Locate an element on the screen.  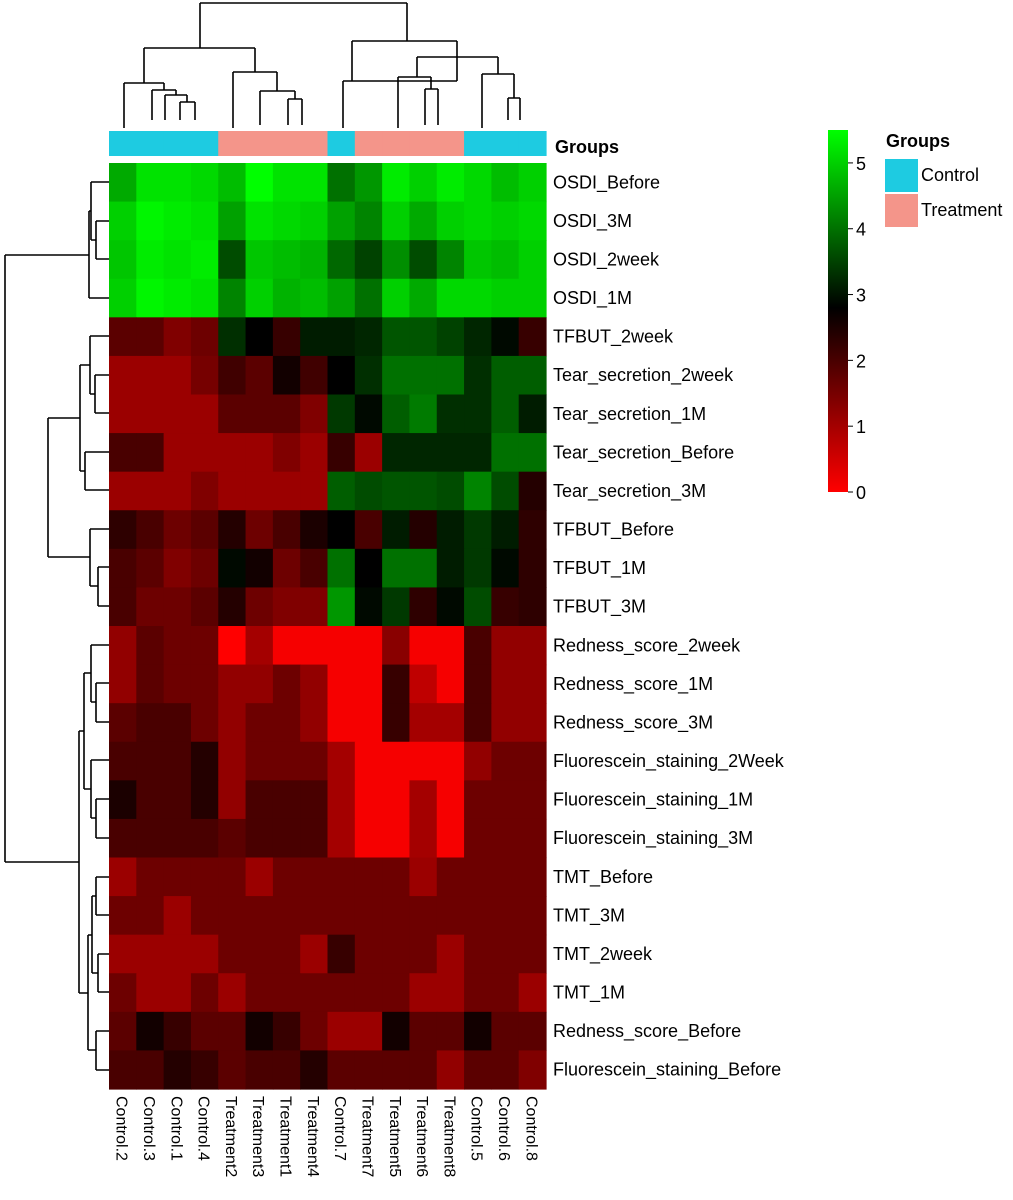
row-label: Fluorescein_staining_Before is located at coordinates (667, 1070).